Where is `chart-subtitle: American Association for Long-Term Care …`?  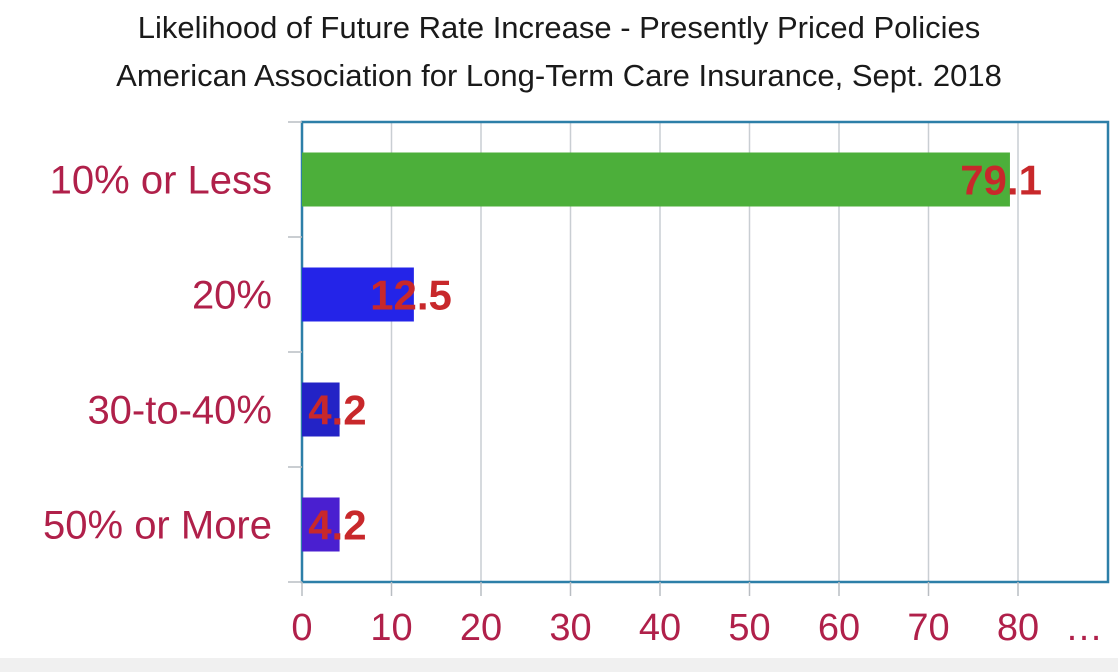 chart-subtitle: American Association for Long-Term Care … is located at coordinates (559, 75).